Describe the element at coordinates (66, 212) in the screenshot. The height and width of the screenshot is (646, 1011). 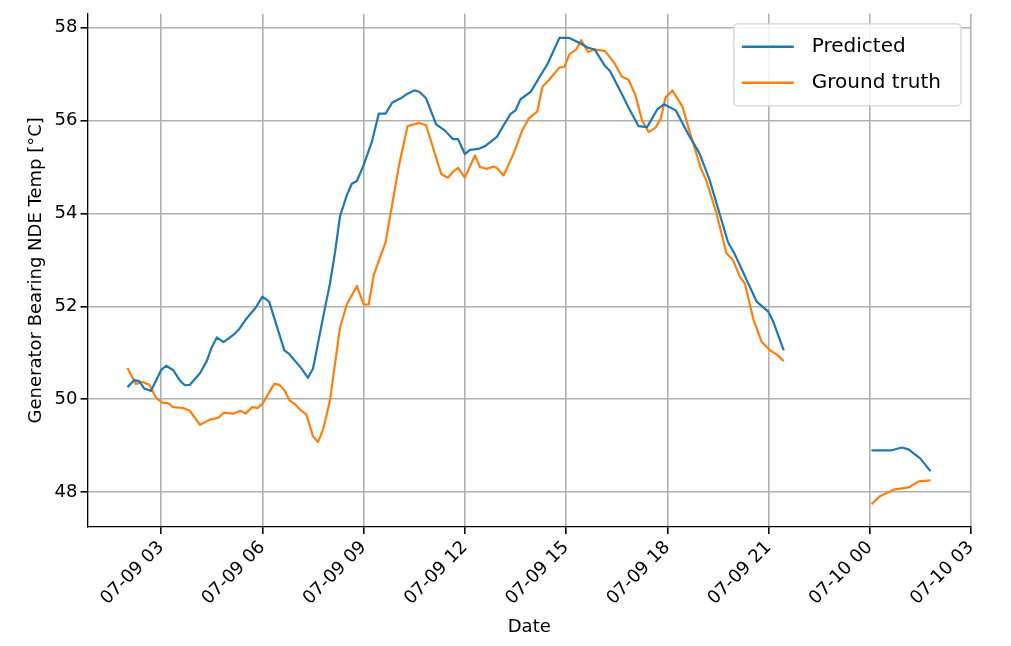
I see `y-tick-label: 54` at that location.